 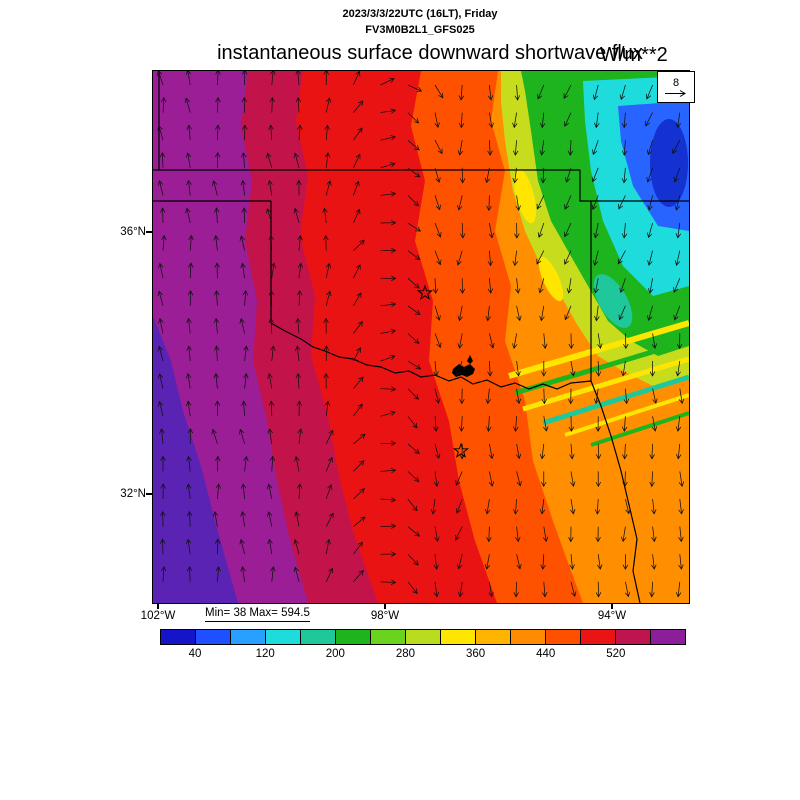 What do you see at coordinates (158, 616) in the screenshot?
I see `lon-label-102w: 102°W` at bounding box center [158, 616].